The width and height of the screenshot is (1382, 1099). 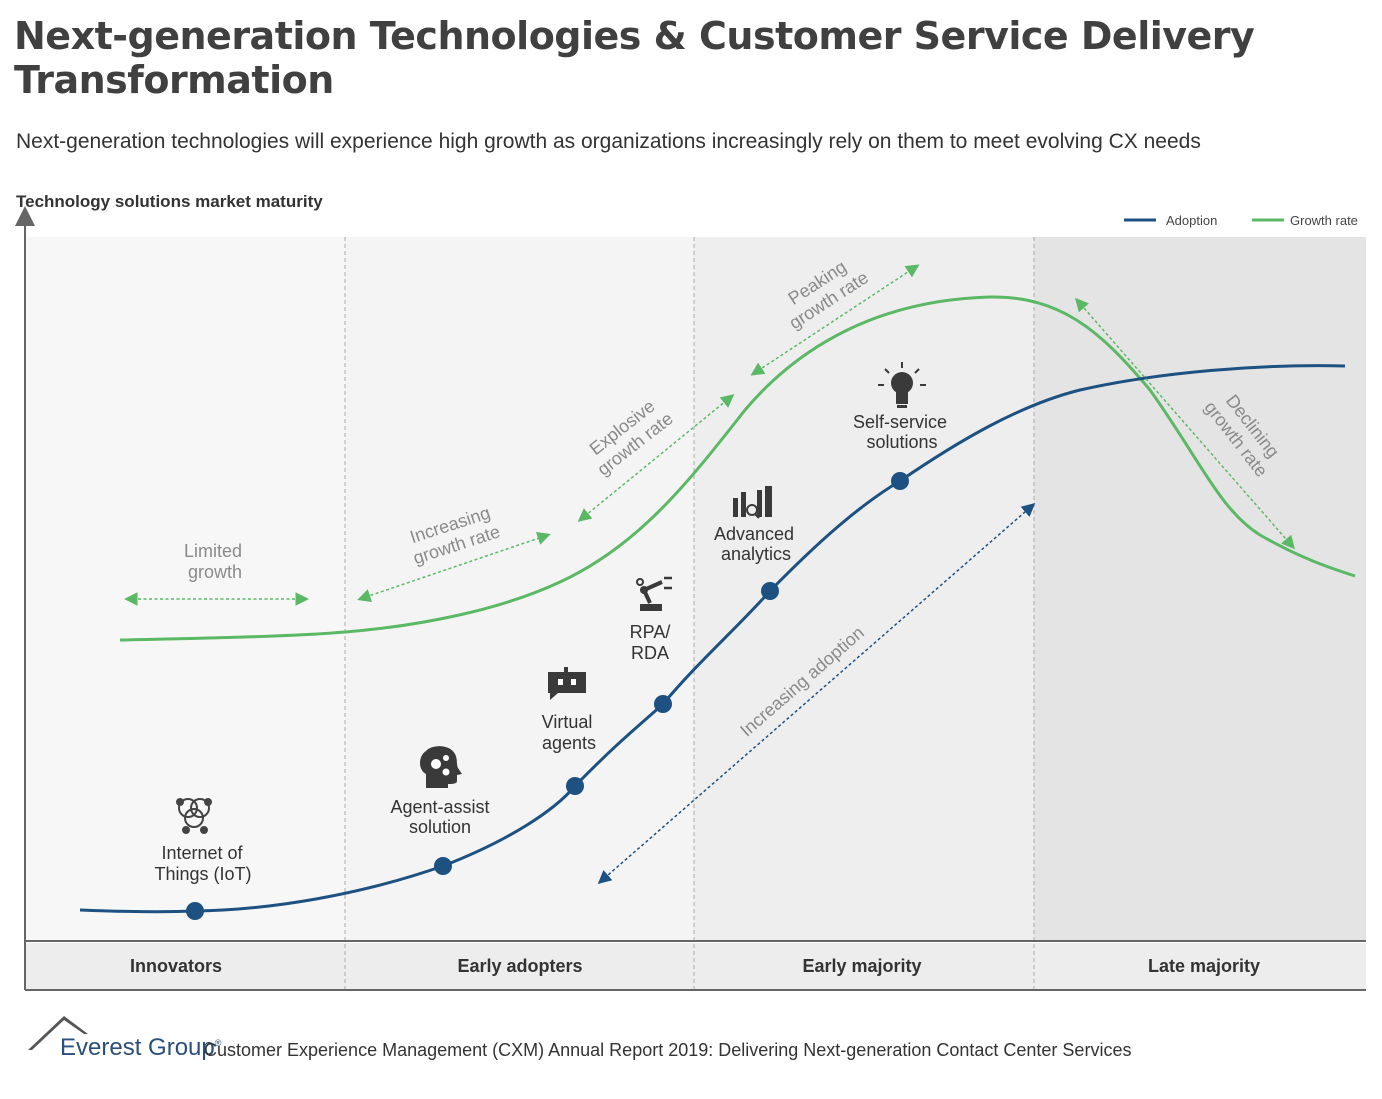 I want to click on chatbot-icon, so click(x=567, y=683).